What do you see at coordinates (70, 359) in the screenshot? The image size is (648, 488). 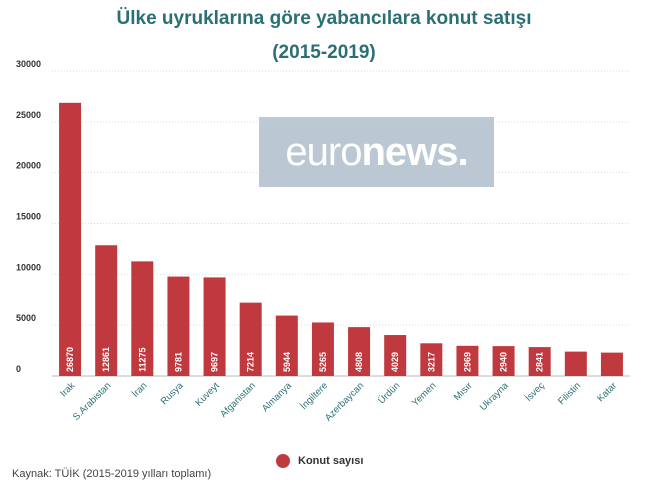 I see `bar-value-label: 26870` at bounding box center [70, 359].